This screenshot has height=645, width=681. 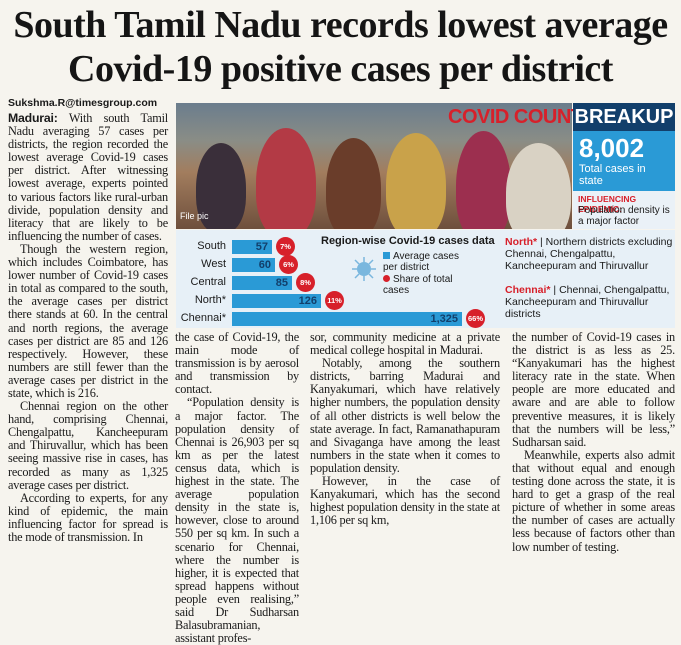 I want to click on bar-value-label: 85, so click(x=281, y=283).